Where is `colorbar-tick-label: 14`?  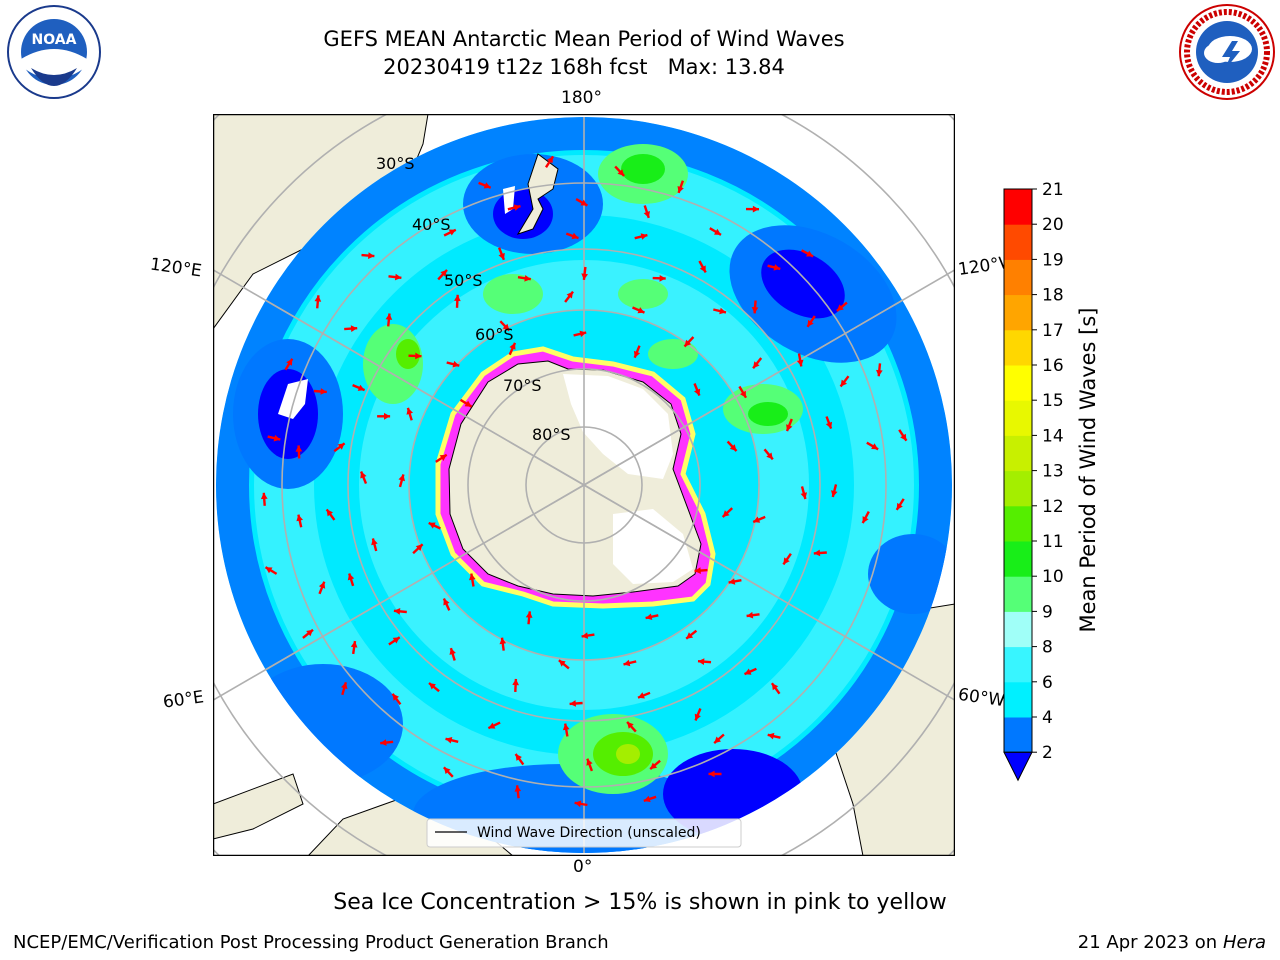
colorbar-tick-label: 14 is located at coordinates (1053, 436).